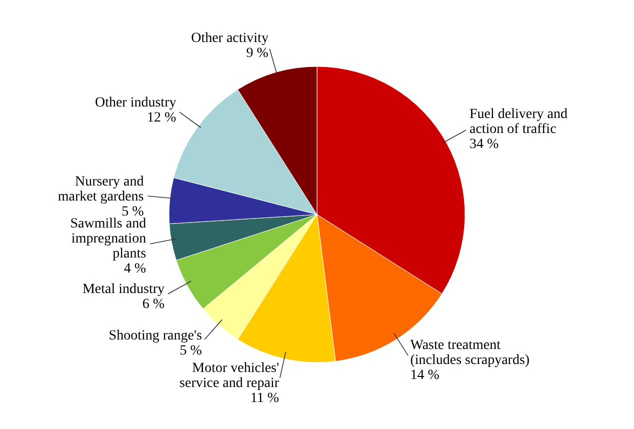  What do you see at coordinates (101, 189) in the screenshot?
I see `slice-label: Nursery and market gardens` at bounding box center [101, 189].